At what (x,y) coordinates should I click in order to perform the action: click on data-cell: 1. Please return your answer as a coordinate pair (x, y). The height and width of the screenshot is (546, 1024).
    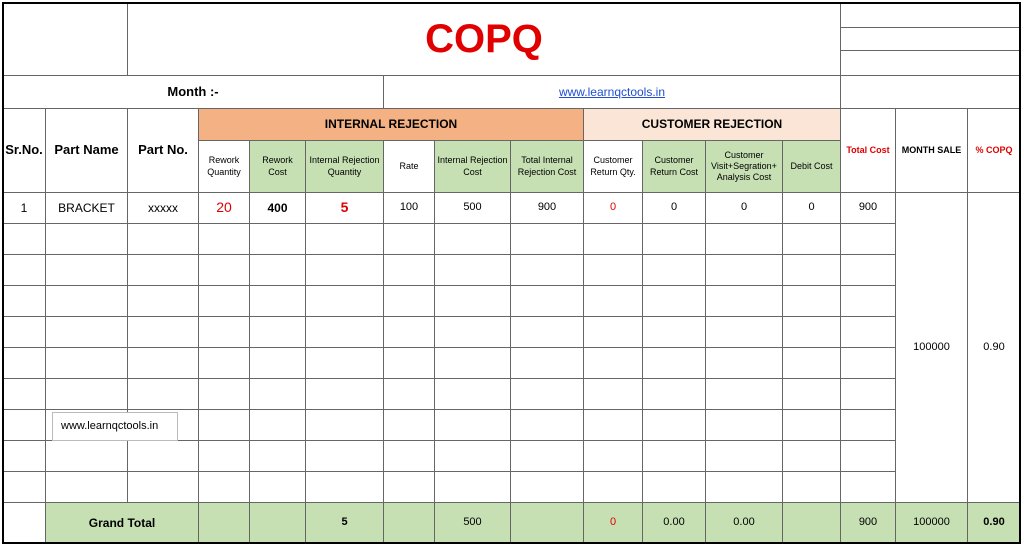
    Looking at the image, I should click on (24, 208).